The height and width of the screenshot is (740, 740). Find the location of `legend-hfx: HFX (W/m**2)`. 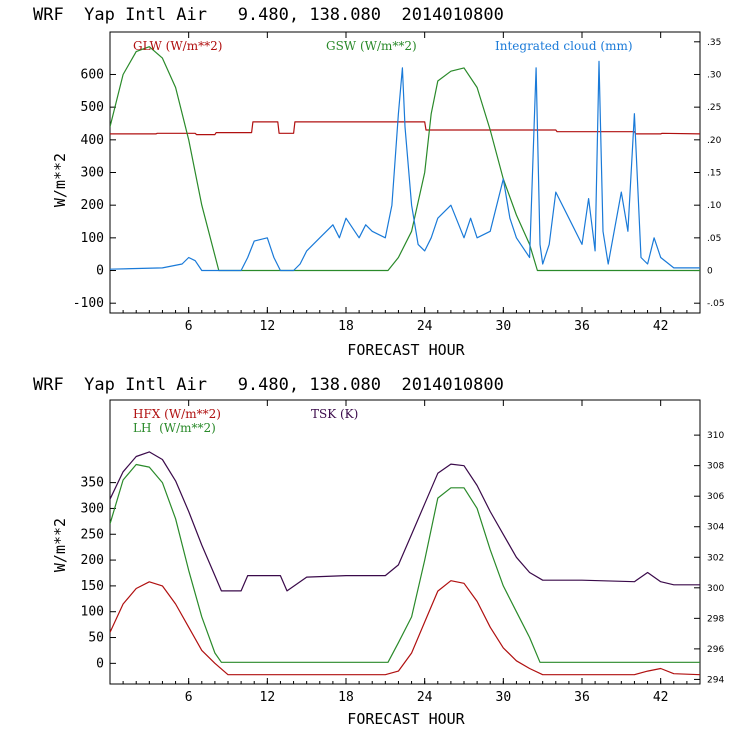

legend-hfx: HFX (W/m**2) is located at coordinates (177, 414).